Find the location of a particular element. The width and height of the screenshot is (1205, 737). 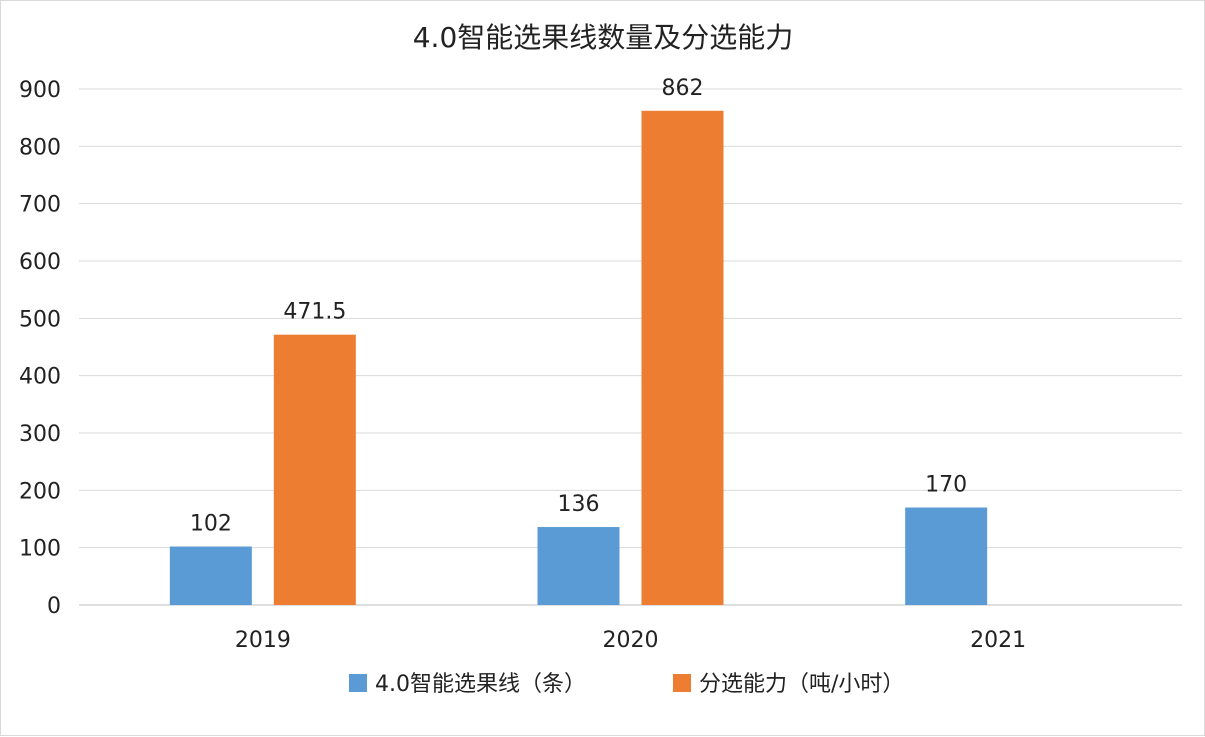

y-tick-label: 600 is located at coordinates (40, 262).